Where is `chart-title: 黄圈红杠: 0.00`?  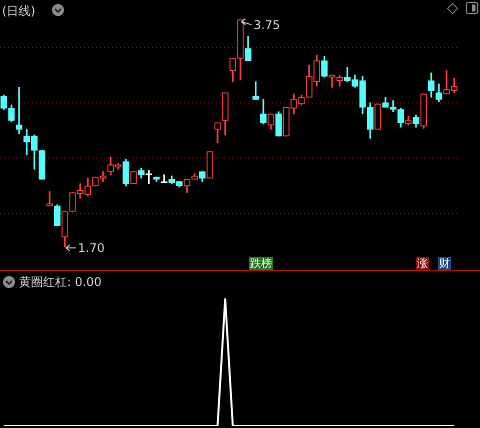
chart-title: 黄圈红杠: 0.00 is located at coordinates (60, 282).